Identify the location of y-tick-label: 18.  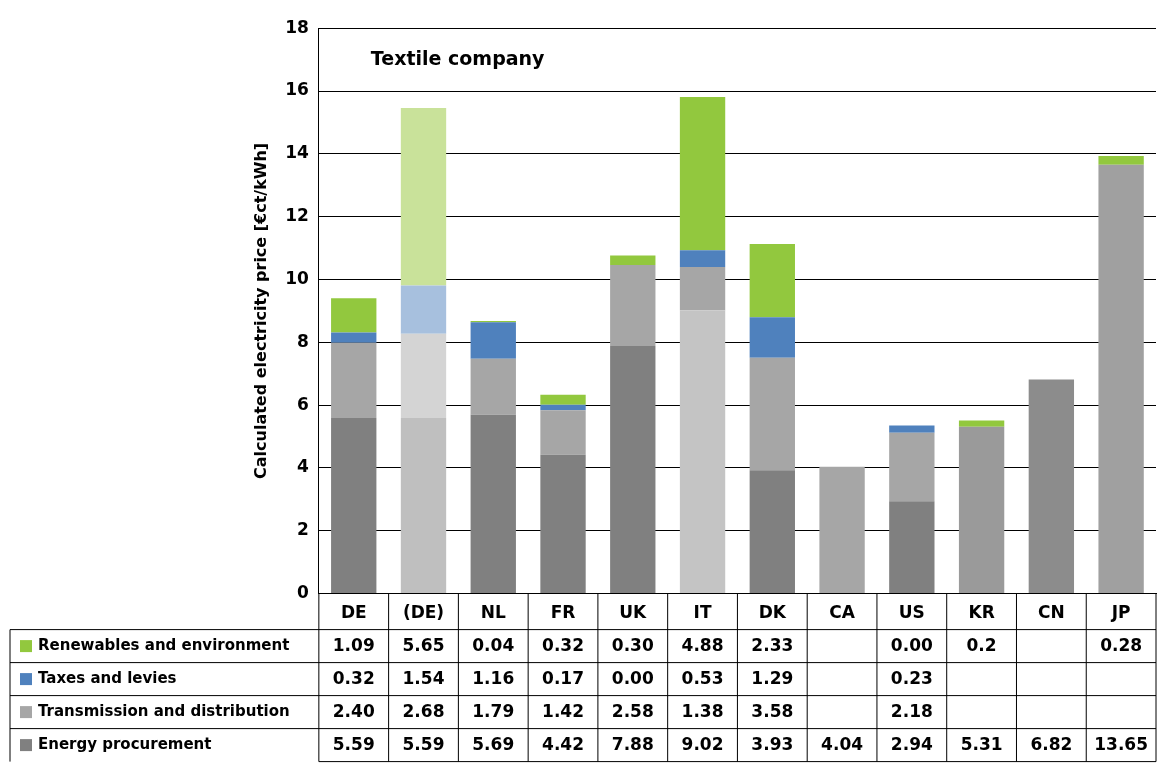
(297, 26).